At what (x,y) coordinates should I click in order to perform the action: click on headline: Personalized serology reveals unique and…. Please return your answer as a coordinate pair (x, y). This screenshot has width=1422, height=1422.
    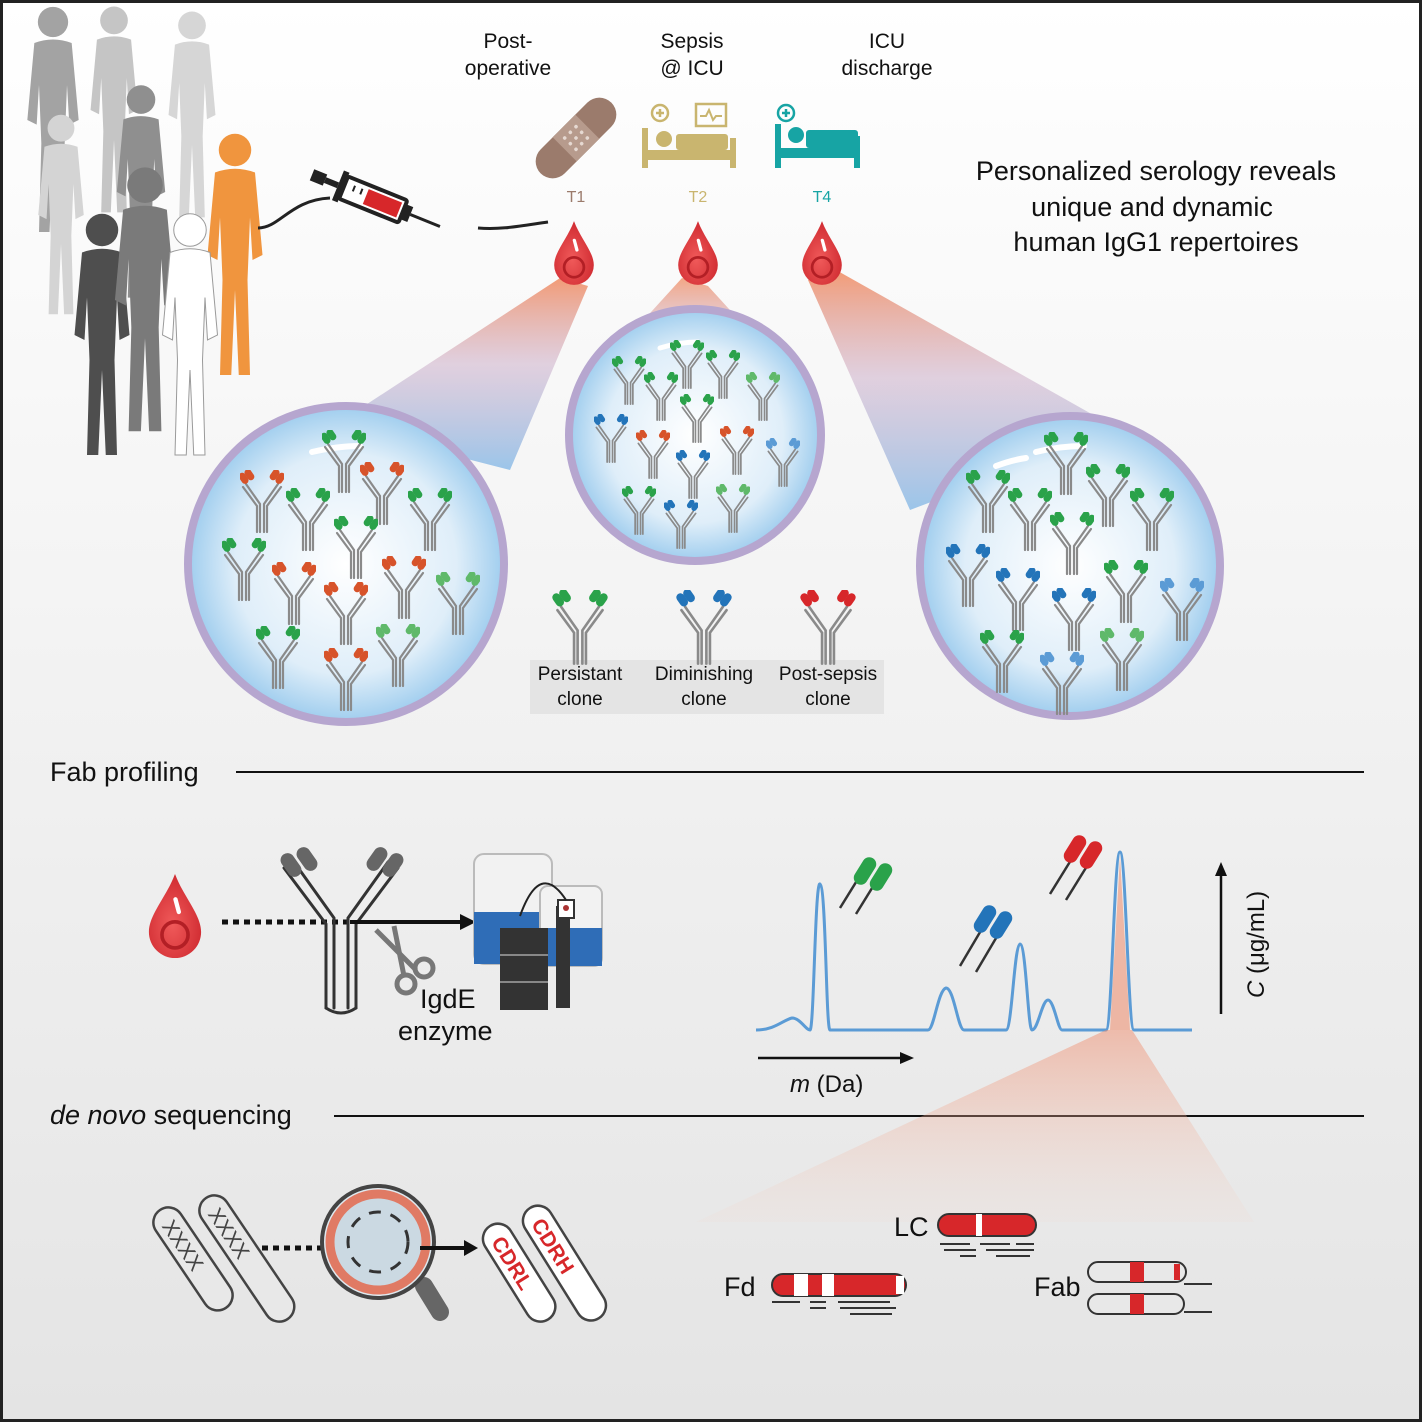
    Looking at the image, I should click on (1156, 206).